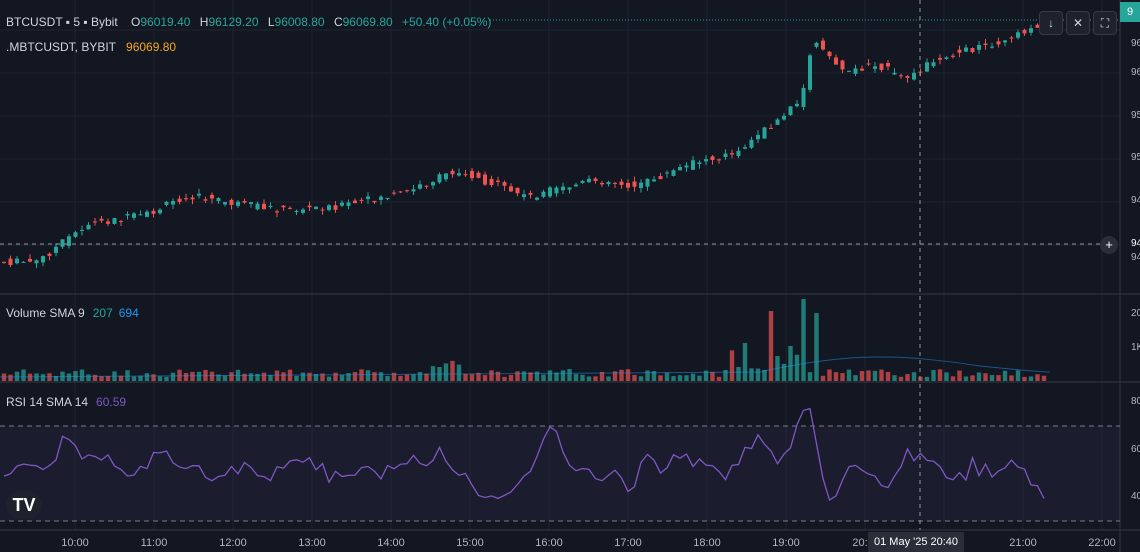 This screenshot has width=1140, height=552. Describe the element at coordinates (628, 543) in the screenshot. I see `time-label: 17:00` at that location.